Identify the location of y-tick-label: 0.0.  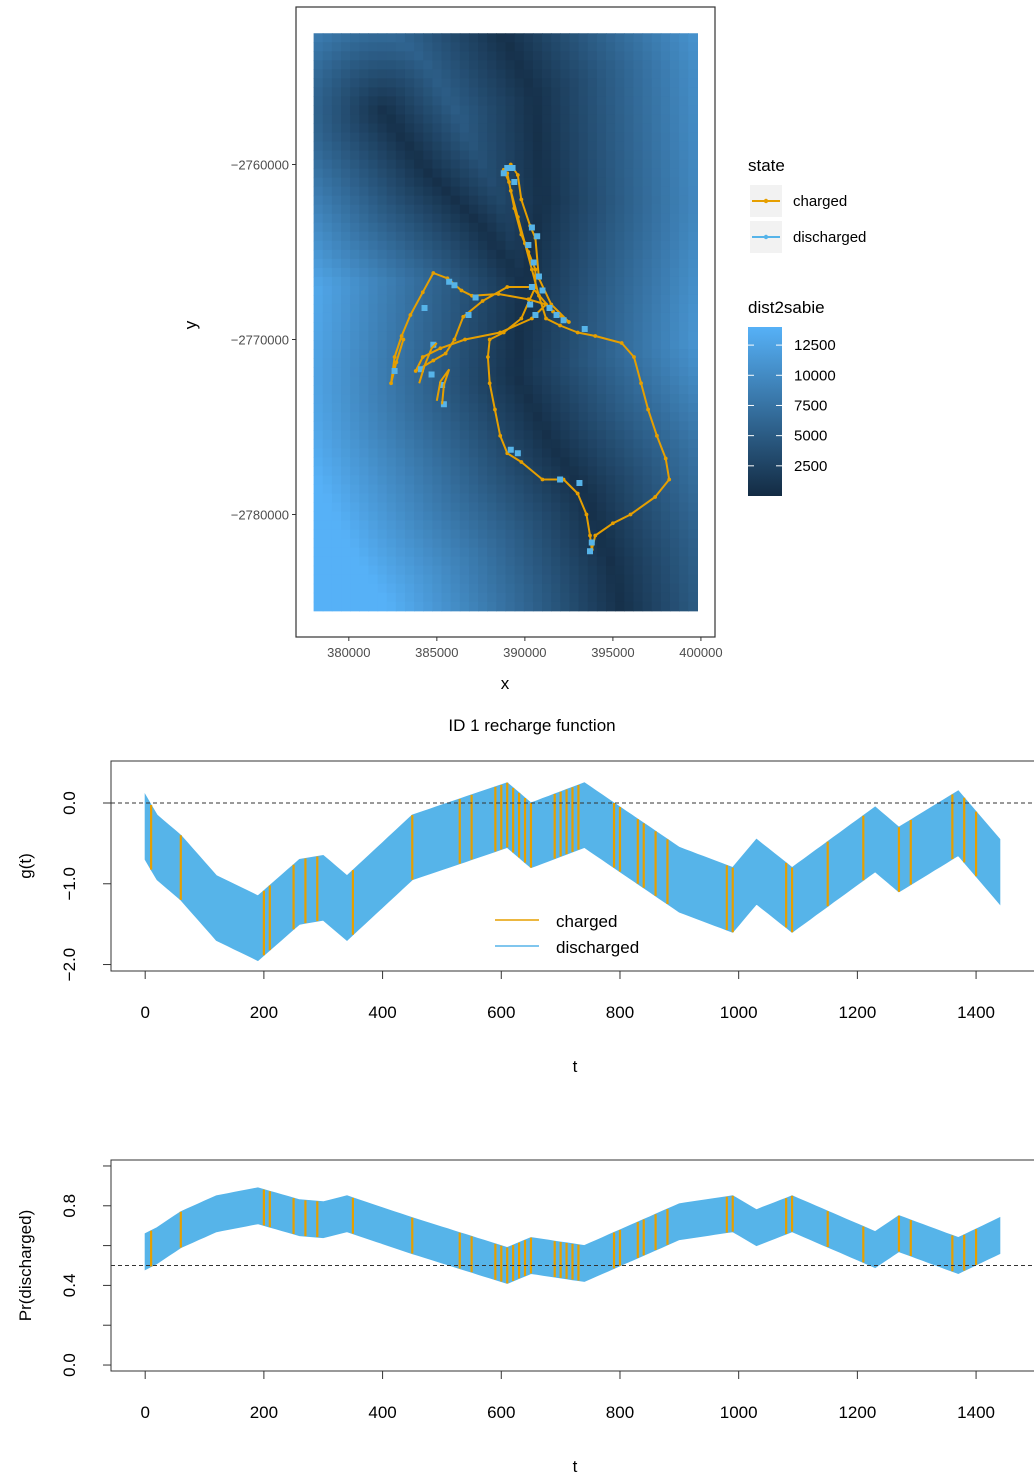
(69, 803).